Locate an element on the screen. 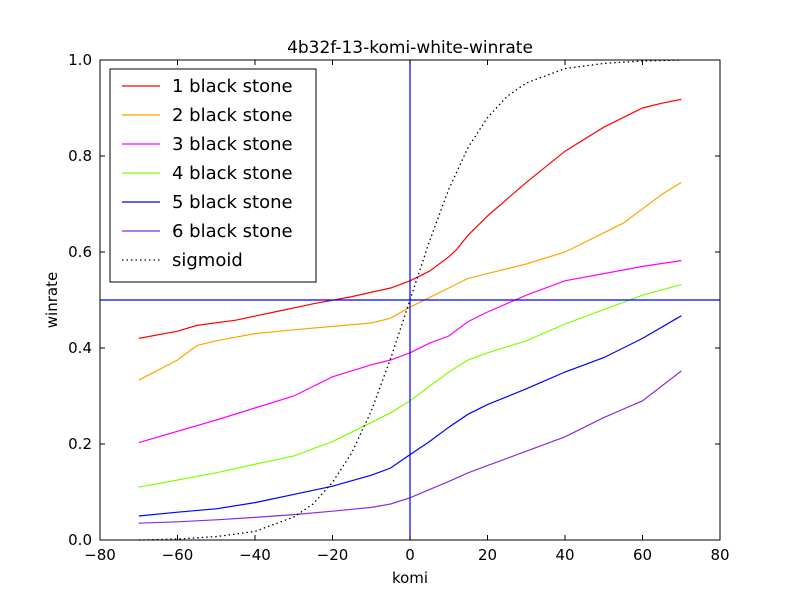  x-tick-label: −20 is located at coordinates (333, 555).